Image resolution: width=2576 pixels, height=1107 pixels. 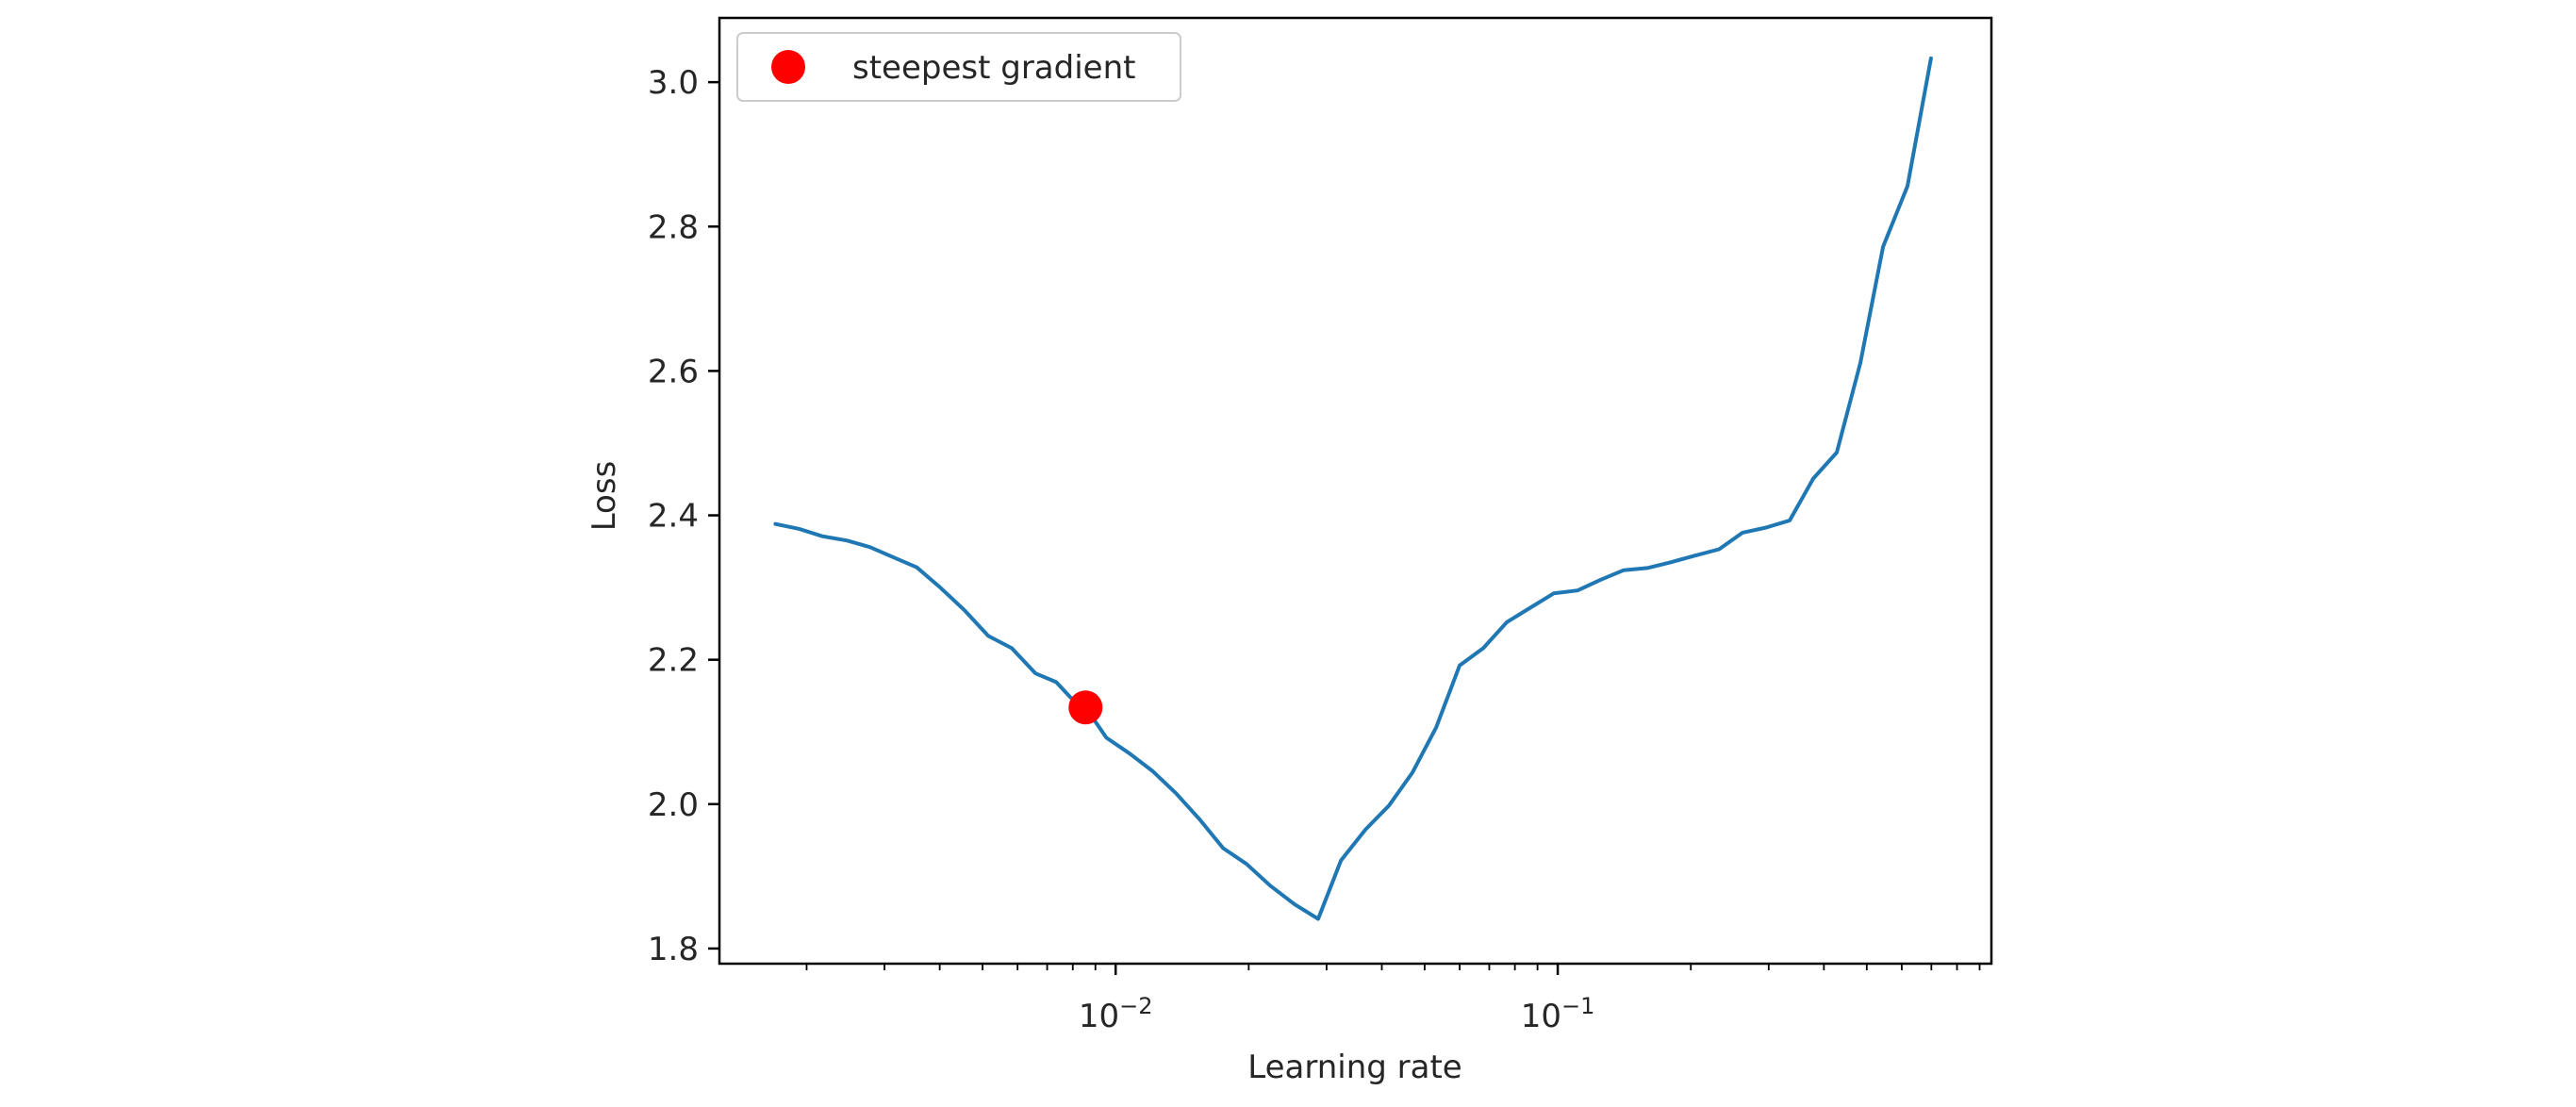 What do you see at coordinates (673, 227) in the screenshot?
I see `y-tick-label: 2.8` at bounding box center [673, 227].